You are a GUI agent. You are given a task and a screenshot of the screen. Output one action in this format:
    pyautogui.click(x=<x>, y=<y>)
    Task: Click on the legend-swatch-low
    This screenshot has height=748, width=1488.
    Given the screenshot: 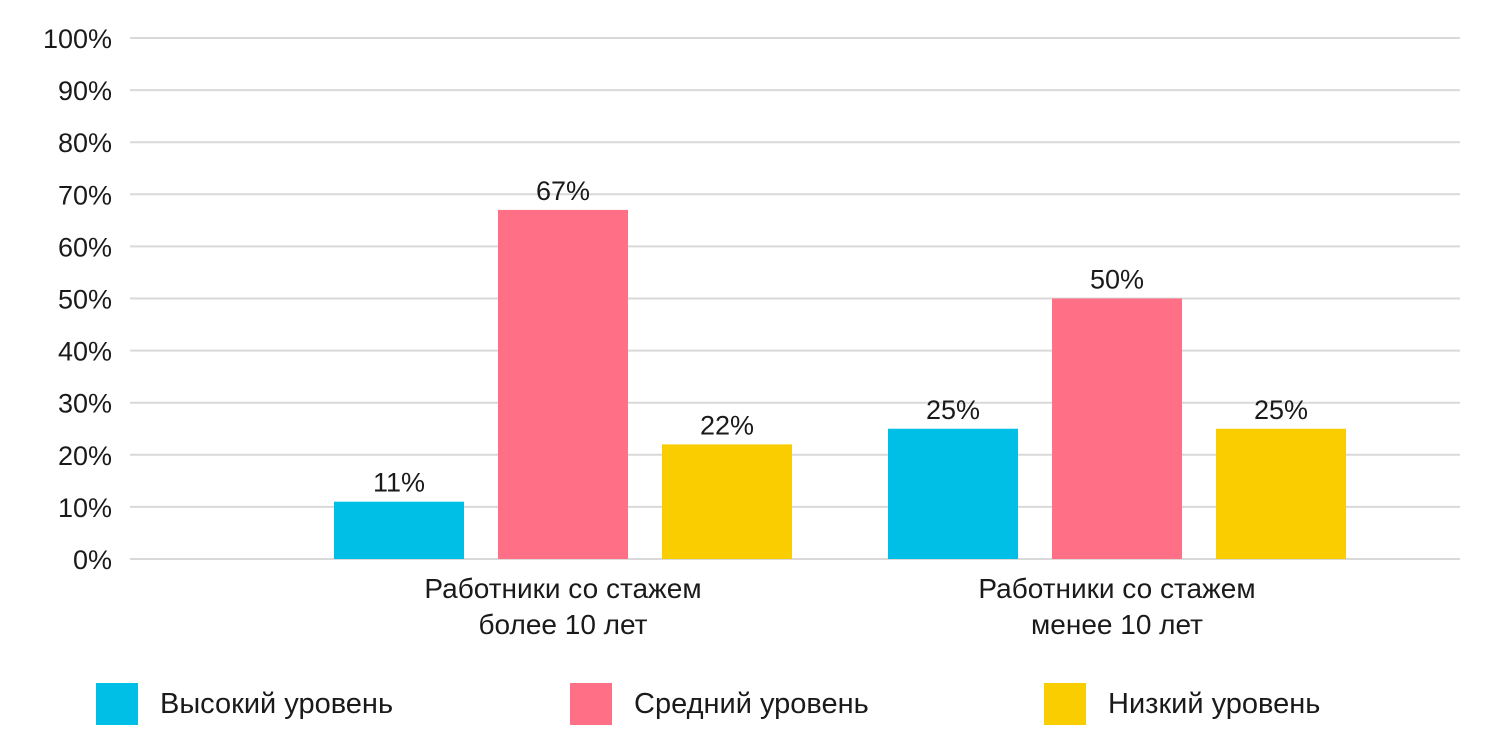 What is the action you would take?
    pyautogui.click(x=1065, y=704)
    